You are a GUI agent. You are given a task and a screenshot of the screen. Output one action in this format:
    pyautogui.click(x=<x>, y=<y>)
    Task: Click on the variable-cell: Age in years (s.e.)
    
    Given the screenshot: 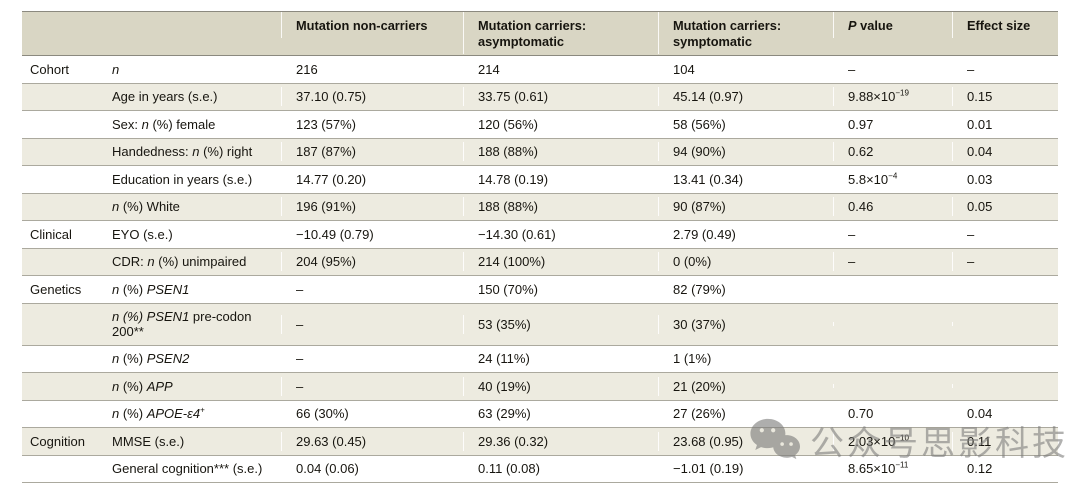 What is the action you would take?
    pyautogui.click(x=165, y=97)
    